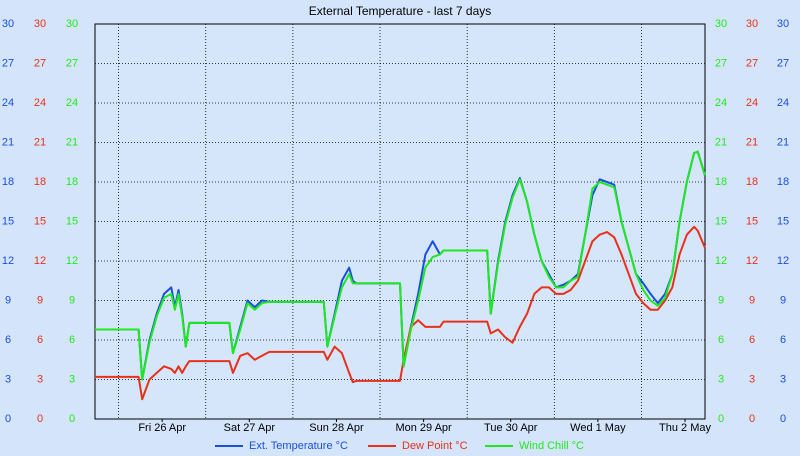  I want to click on x-tick-label: Tue 30 Apr, so click(511, 428).